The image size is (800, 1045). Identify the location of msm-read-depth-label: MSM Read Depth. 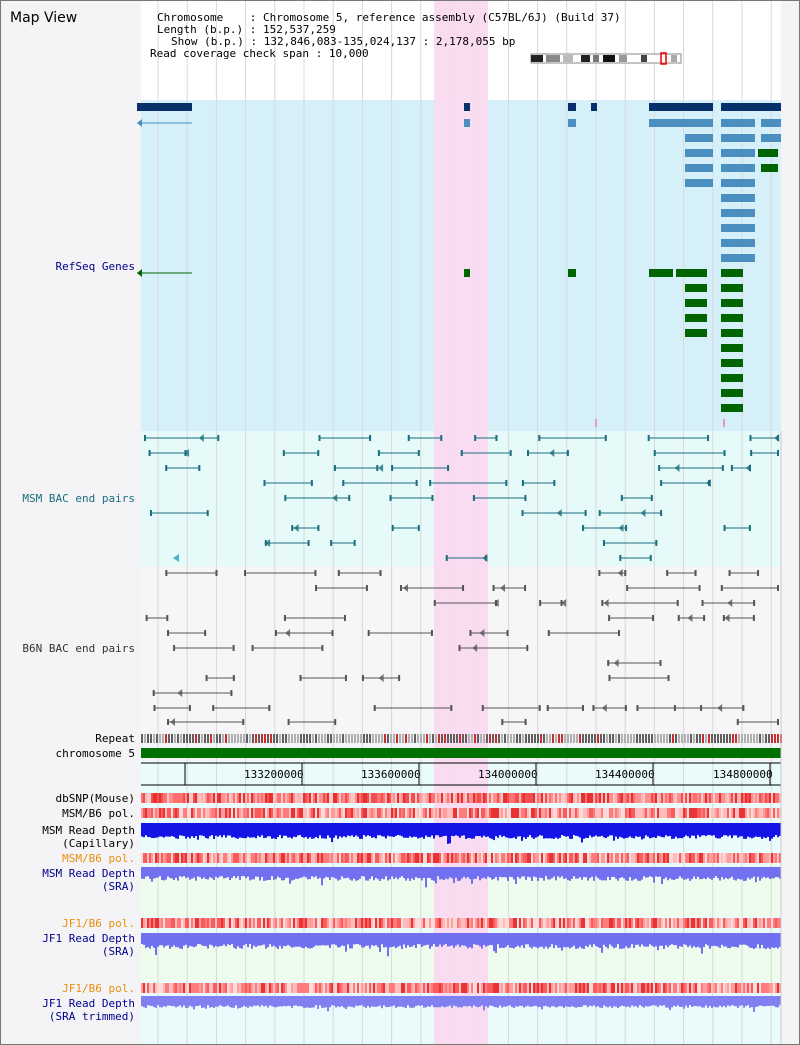
(88, 830).